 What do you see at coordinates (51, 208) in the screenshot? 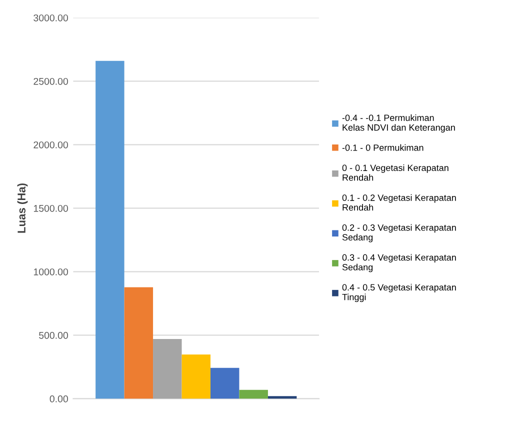
I see `y-tick-label: 1500.00` at bounding box center [51, 208].